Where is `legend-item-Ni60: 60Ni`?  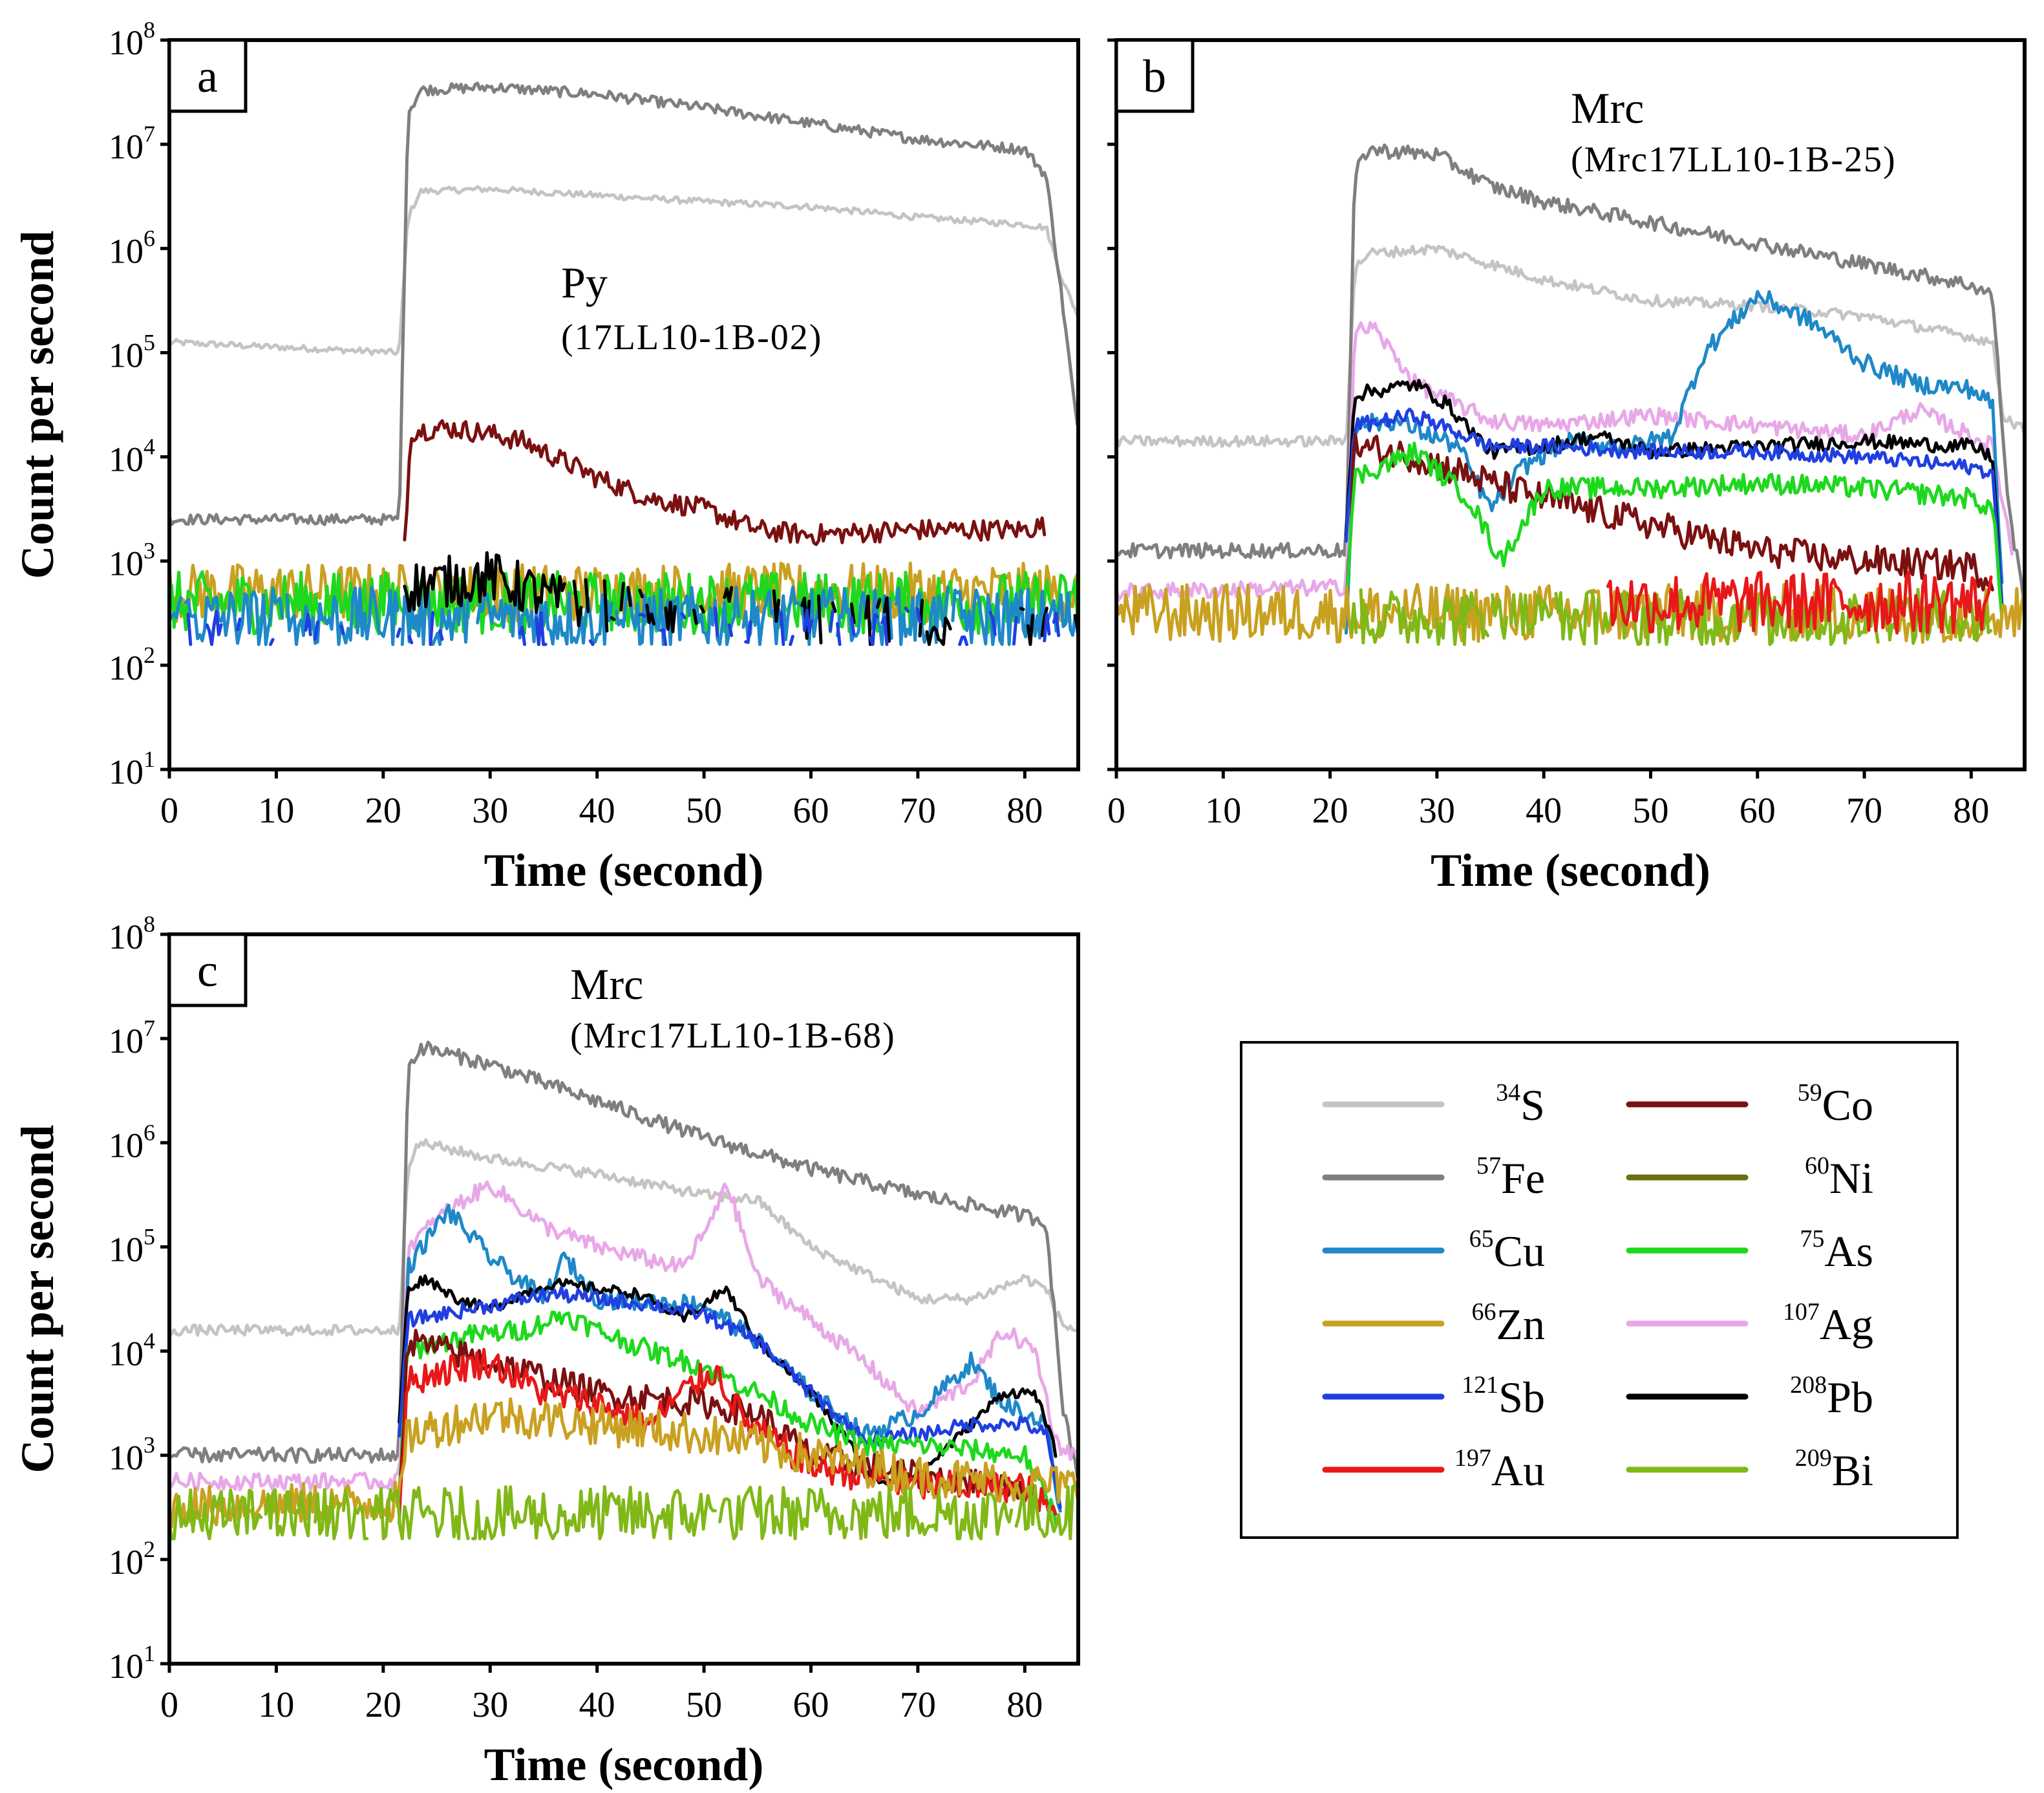 legend-item-Ni60: 60Ni is located at coordinates (1749, 1177).